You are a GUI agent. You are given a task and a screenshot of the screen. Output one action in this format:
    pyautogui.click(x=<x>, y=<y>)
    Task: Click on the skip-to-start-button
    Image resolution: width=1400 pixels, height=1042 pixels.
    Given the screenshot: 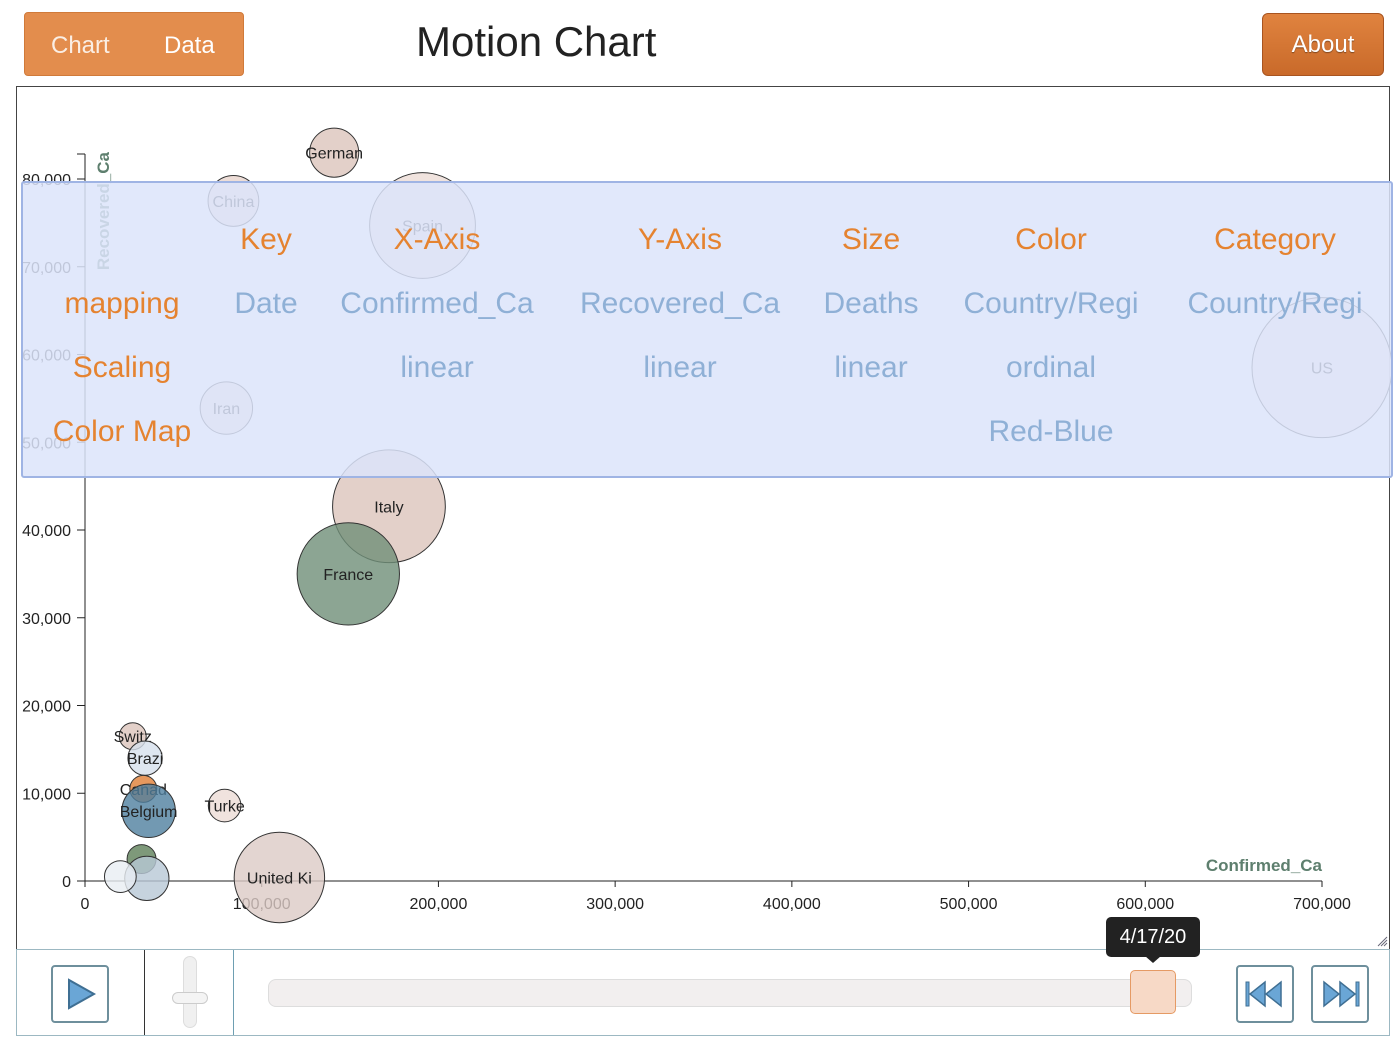 What is the action you would take?
    pyautogui.click(x=1265, y=994)
    